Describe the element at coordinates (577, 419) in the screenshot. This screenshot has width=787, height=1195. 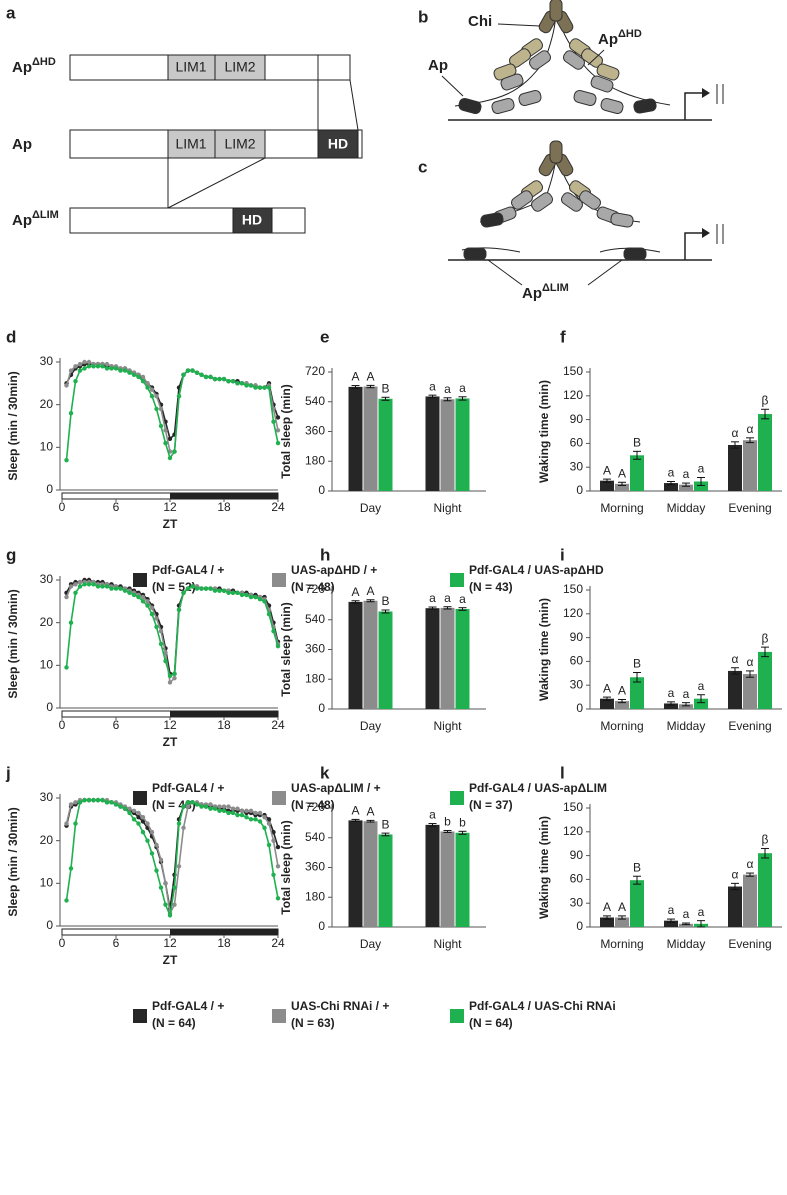
I see `y-tick-label: 90` at that location.